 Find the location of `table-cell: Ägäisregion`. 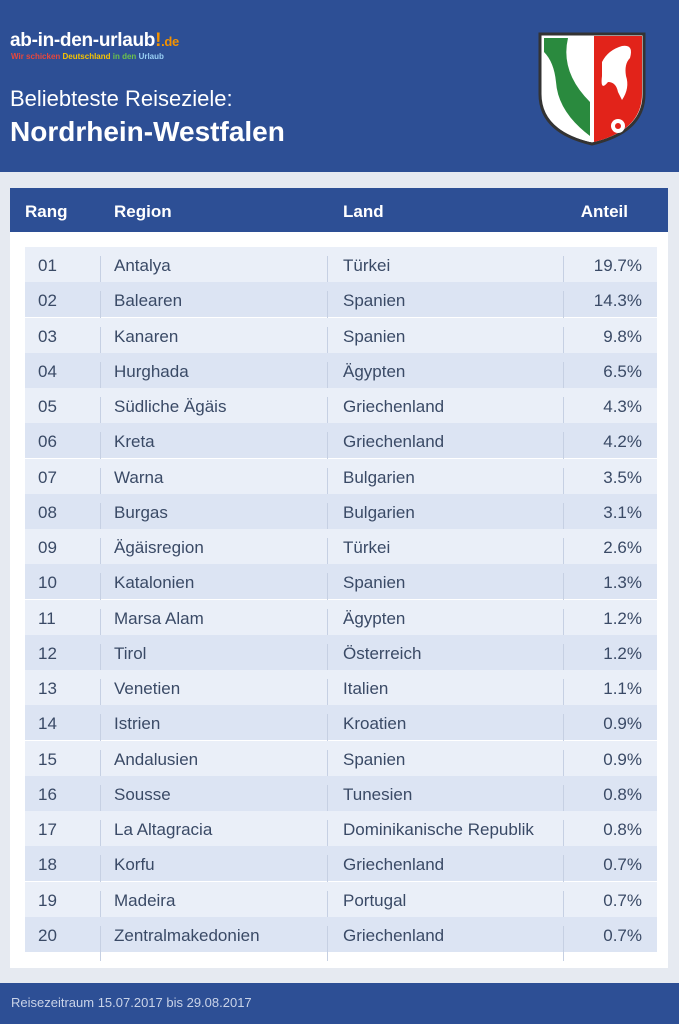

table-cell: Ägäisregion is located at coordinates (159, 547).